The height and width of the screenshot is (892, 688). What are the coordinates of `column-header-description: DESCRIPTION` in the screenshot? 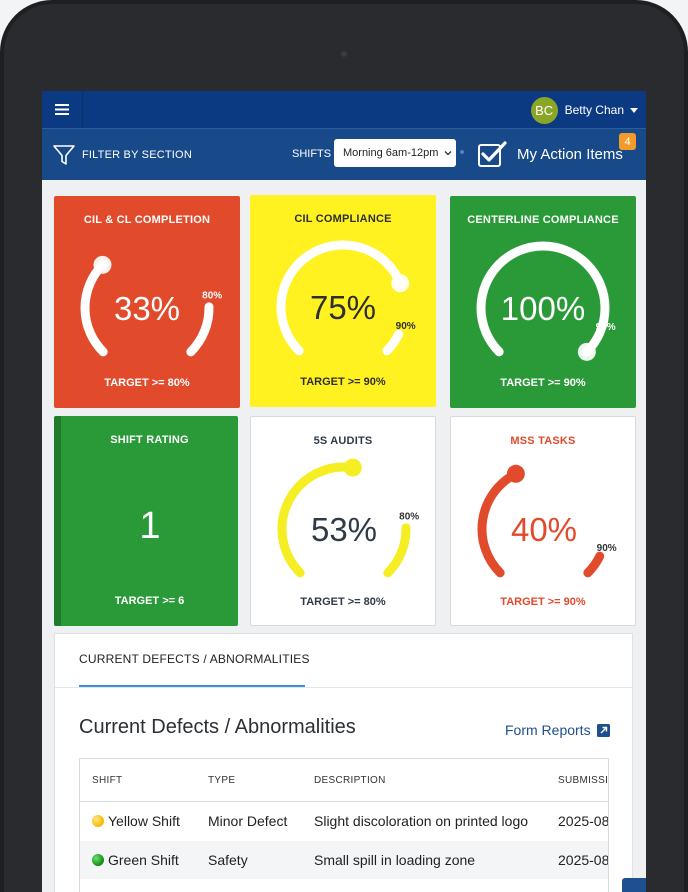 It's located at (350, 780).